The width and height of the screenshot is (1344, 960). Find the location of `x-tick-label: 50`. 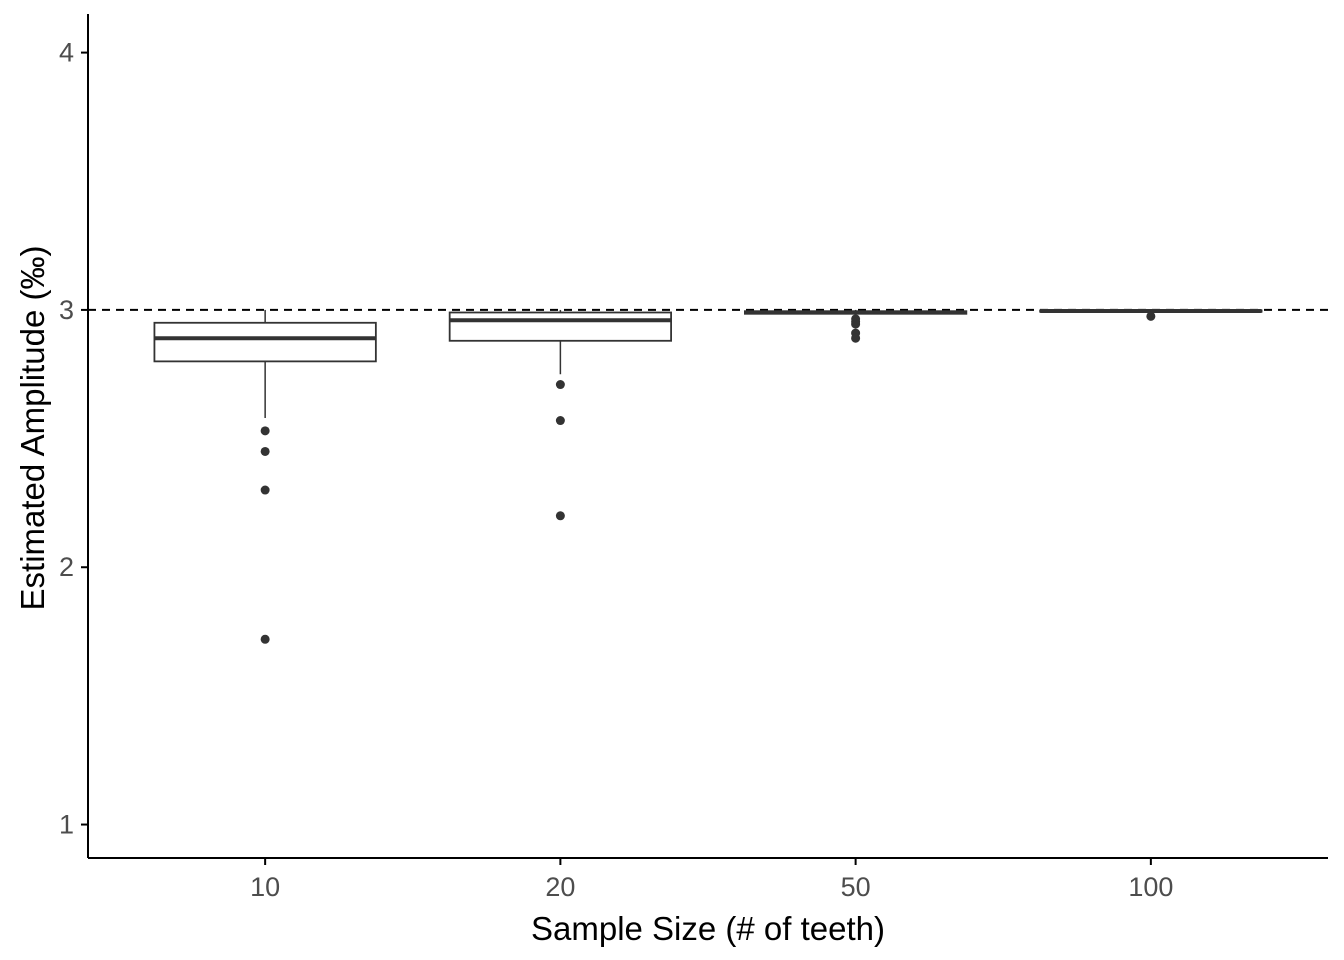

x-tick-label: 50 is located at coordinates (856, 887).